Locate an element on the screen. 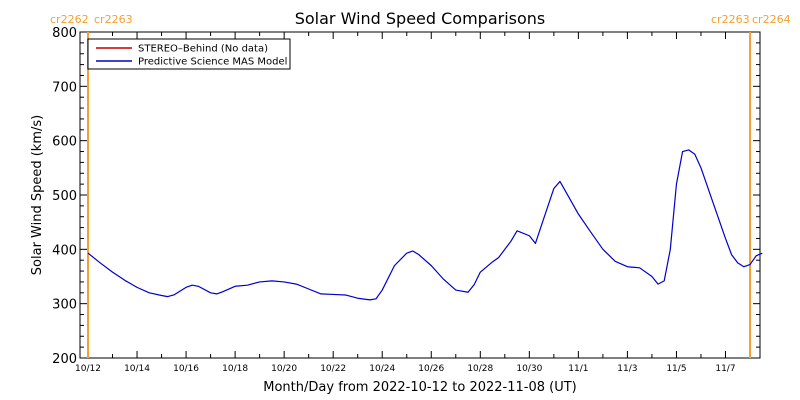  y-tick-label: 400 is located at coordinates (64, 250).